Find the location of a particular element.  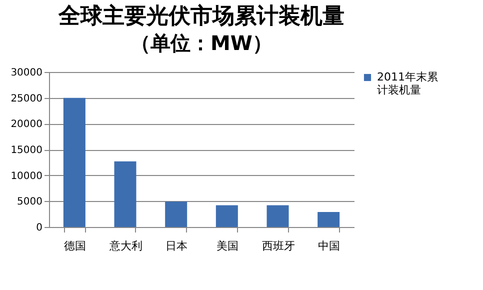

y-tick-label: 15000 is located at coordinates (26, 150).